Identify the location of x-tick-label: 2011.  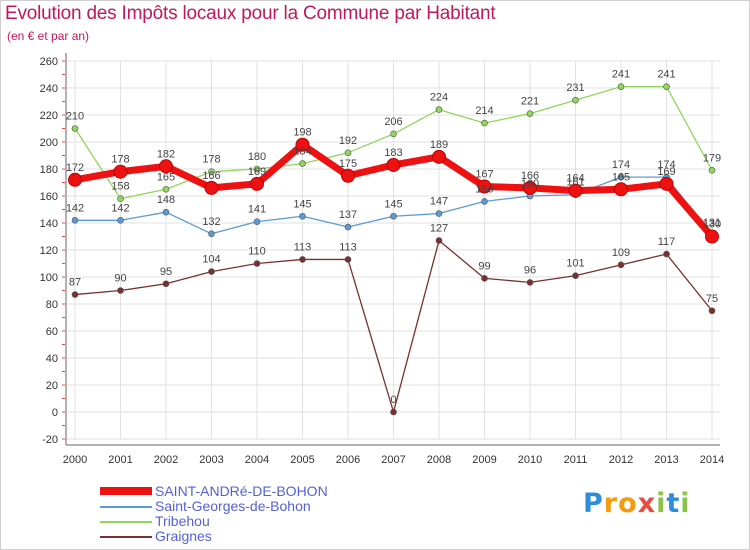
(576, 460).